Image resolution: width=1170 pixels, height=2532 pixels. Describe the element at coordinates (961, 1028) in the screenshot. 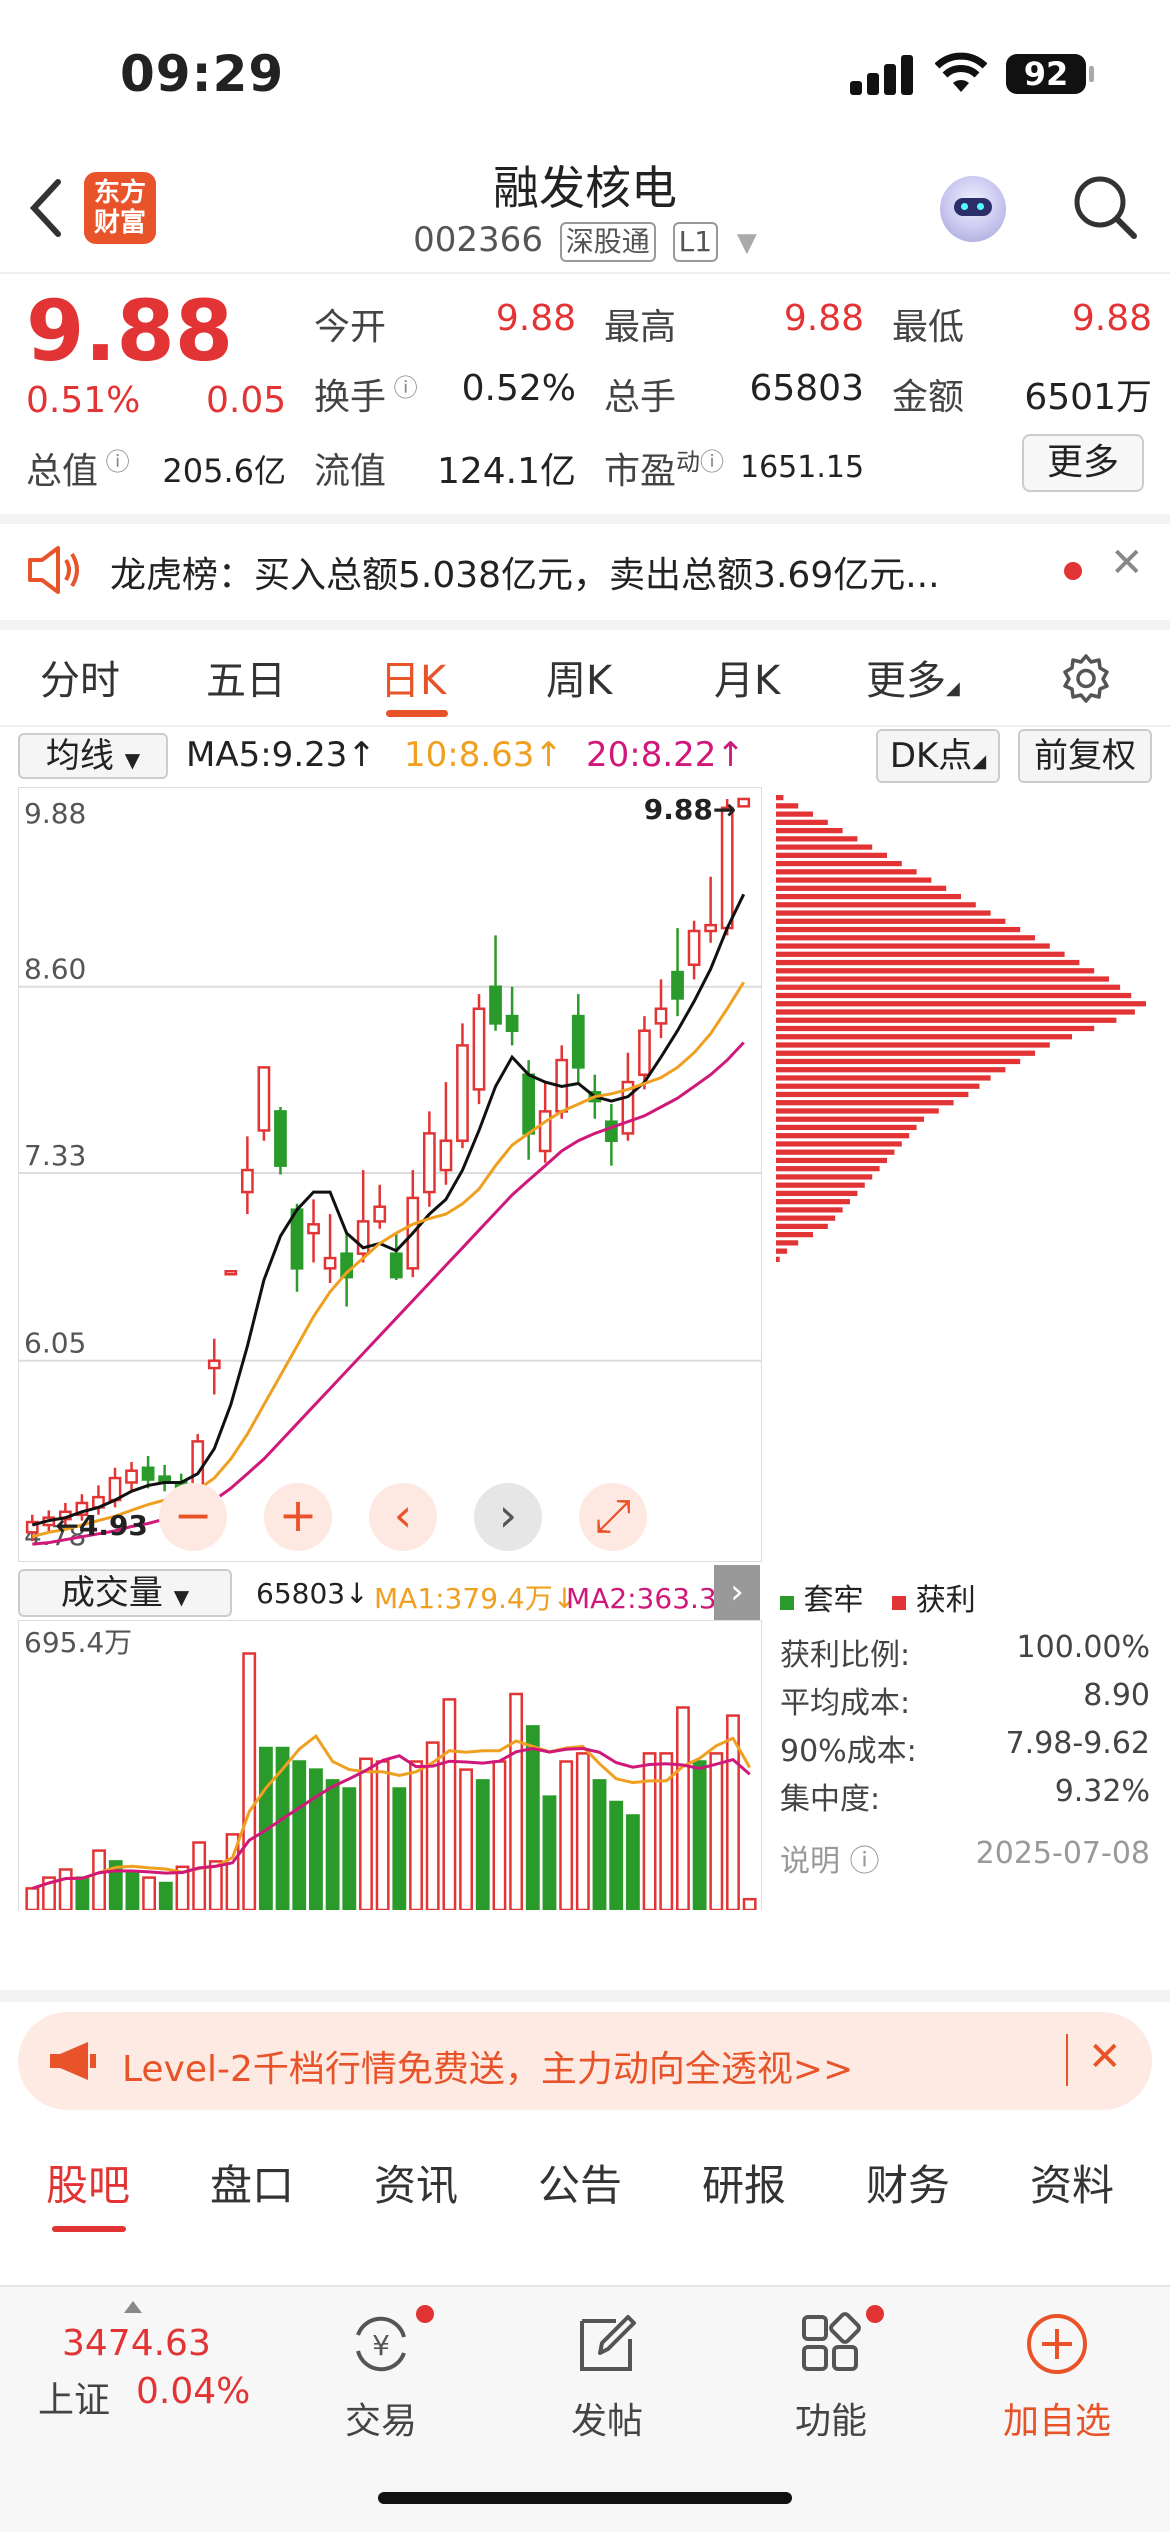

I see `chip-distribution` at that location.